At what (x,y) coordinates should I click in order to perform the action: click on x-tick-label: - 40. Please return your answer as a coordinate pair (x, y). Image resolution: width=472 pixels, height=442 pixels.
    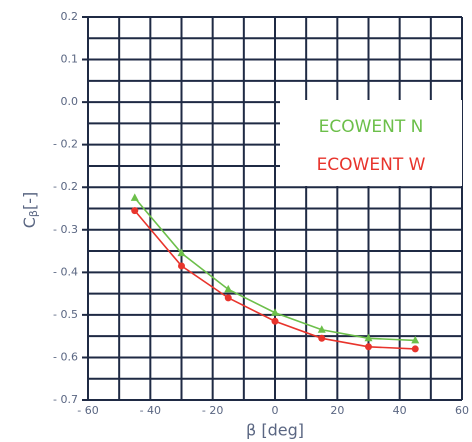
    Looking at the image, I should click on (150, 410).